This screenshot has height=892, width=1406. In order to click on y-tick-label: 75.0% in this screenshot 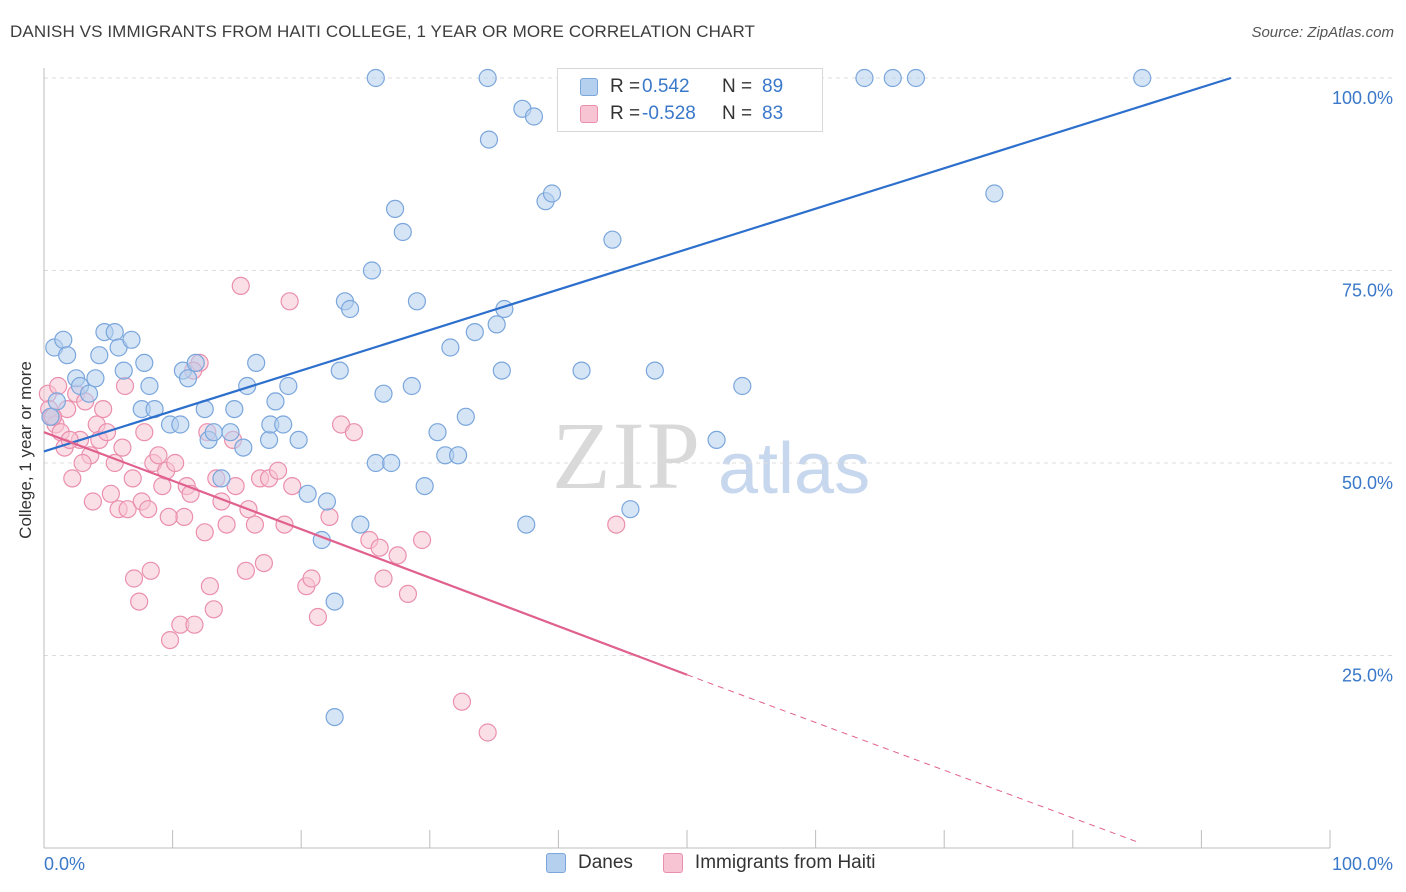, I will do `click(1367, 291)`.